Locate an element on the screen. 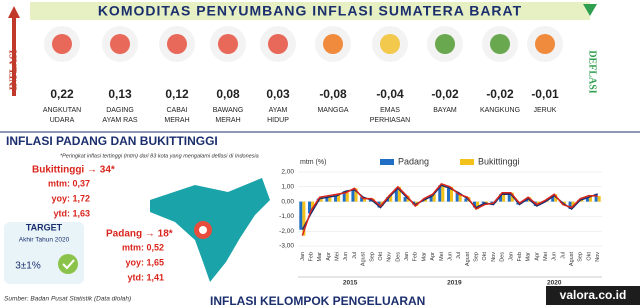 This screenshot has width=640, height=305. watermark-box is located at coordinates (593, 295).